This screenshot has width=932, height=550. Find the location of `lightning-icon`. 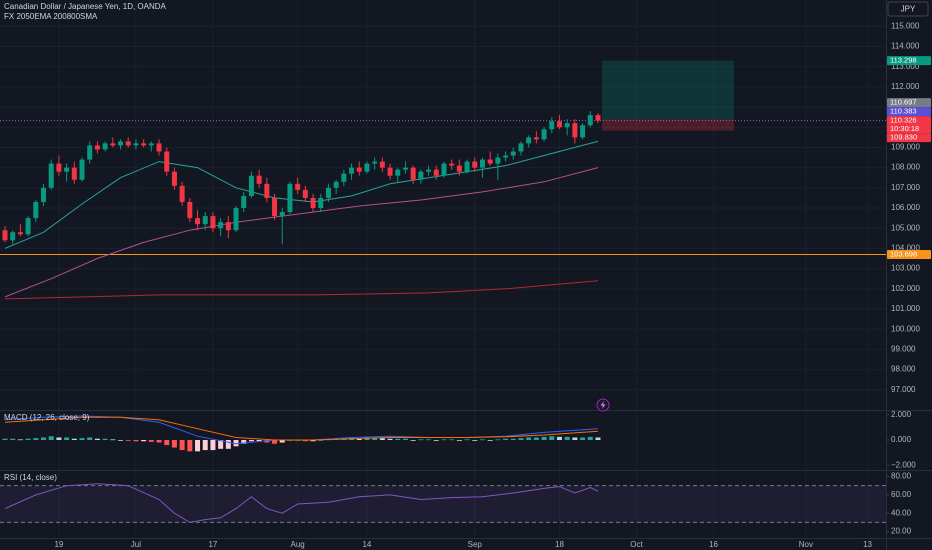

lightning-icon is located at coordinates (603, 405).